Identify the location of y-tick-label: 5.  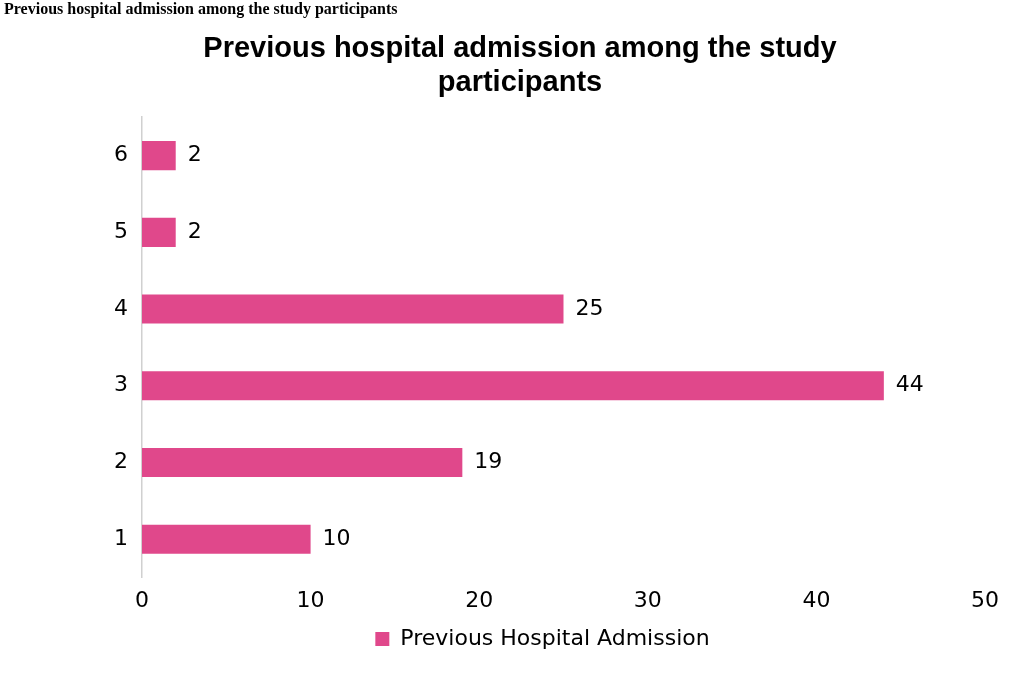
(121, 231).